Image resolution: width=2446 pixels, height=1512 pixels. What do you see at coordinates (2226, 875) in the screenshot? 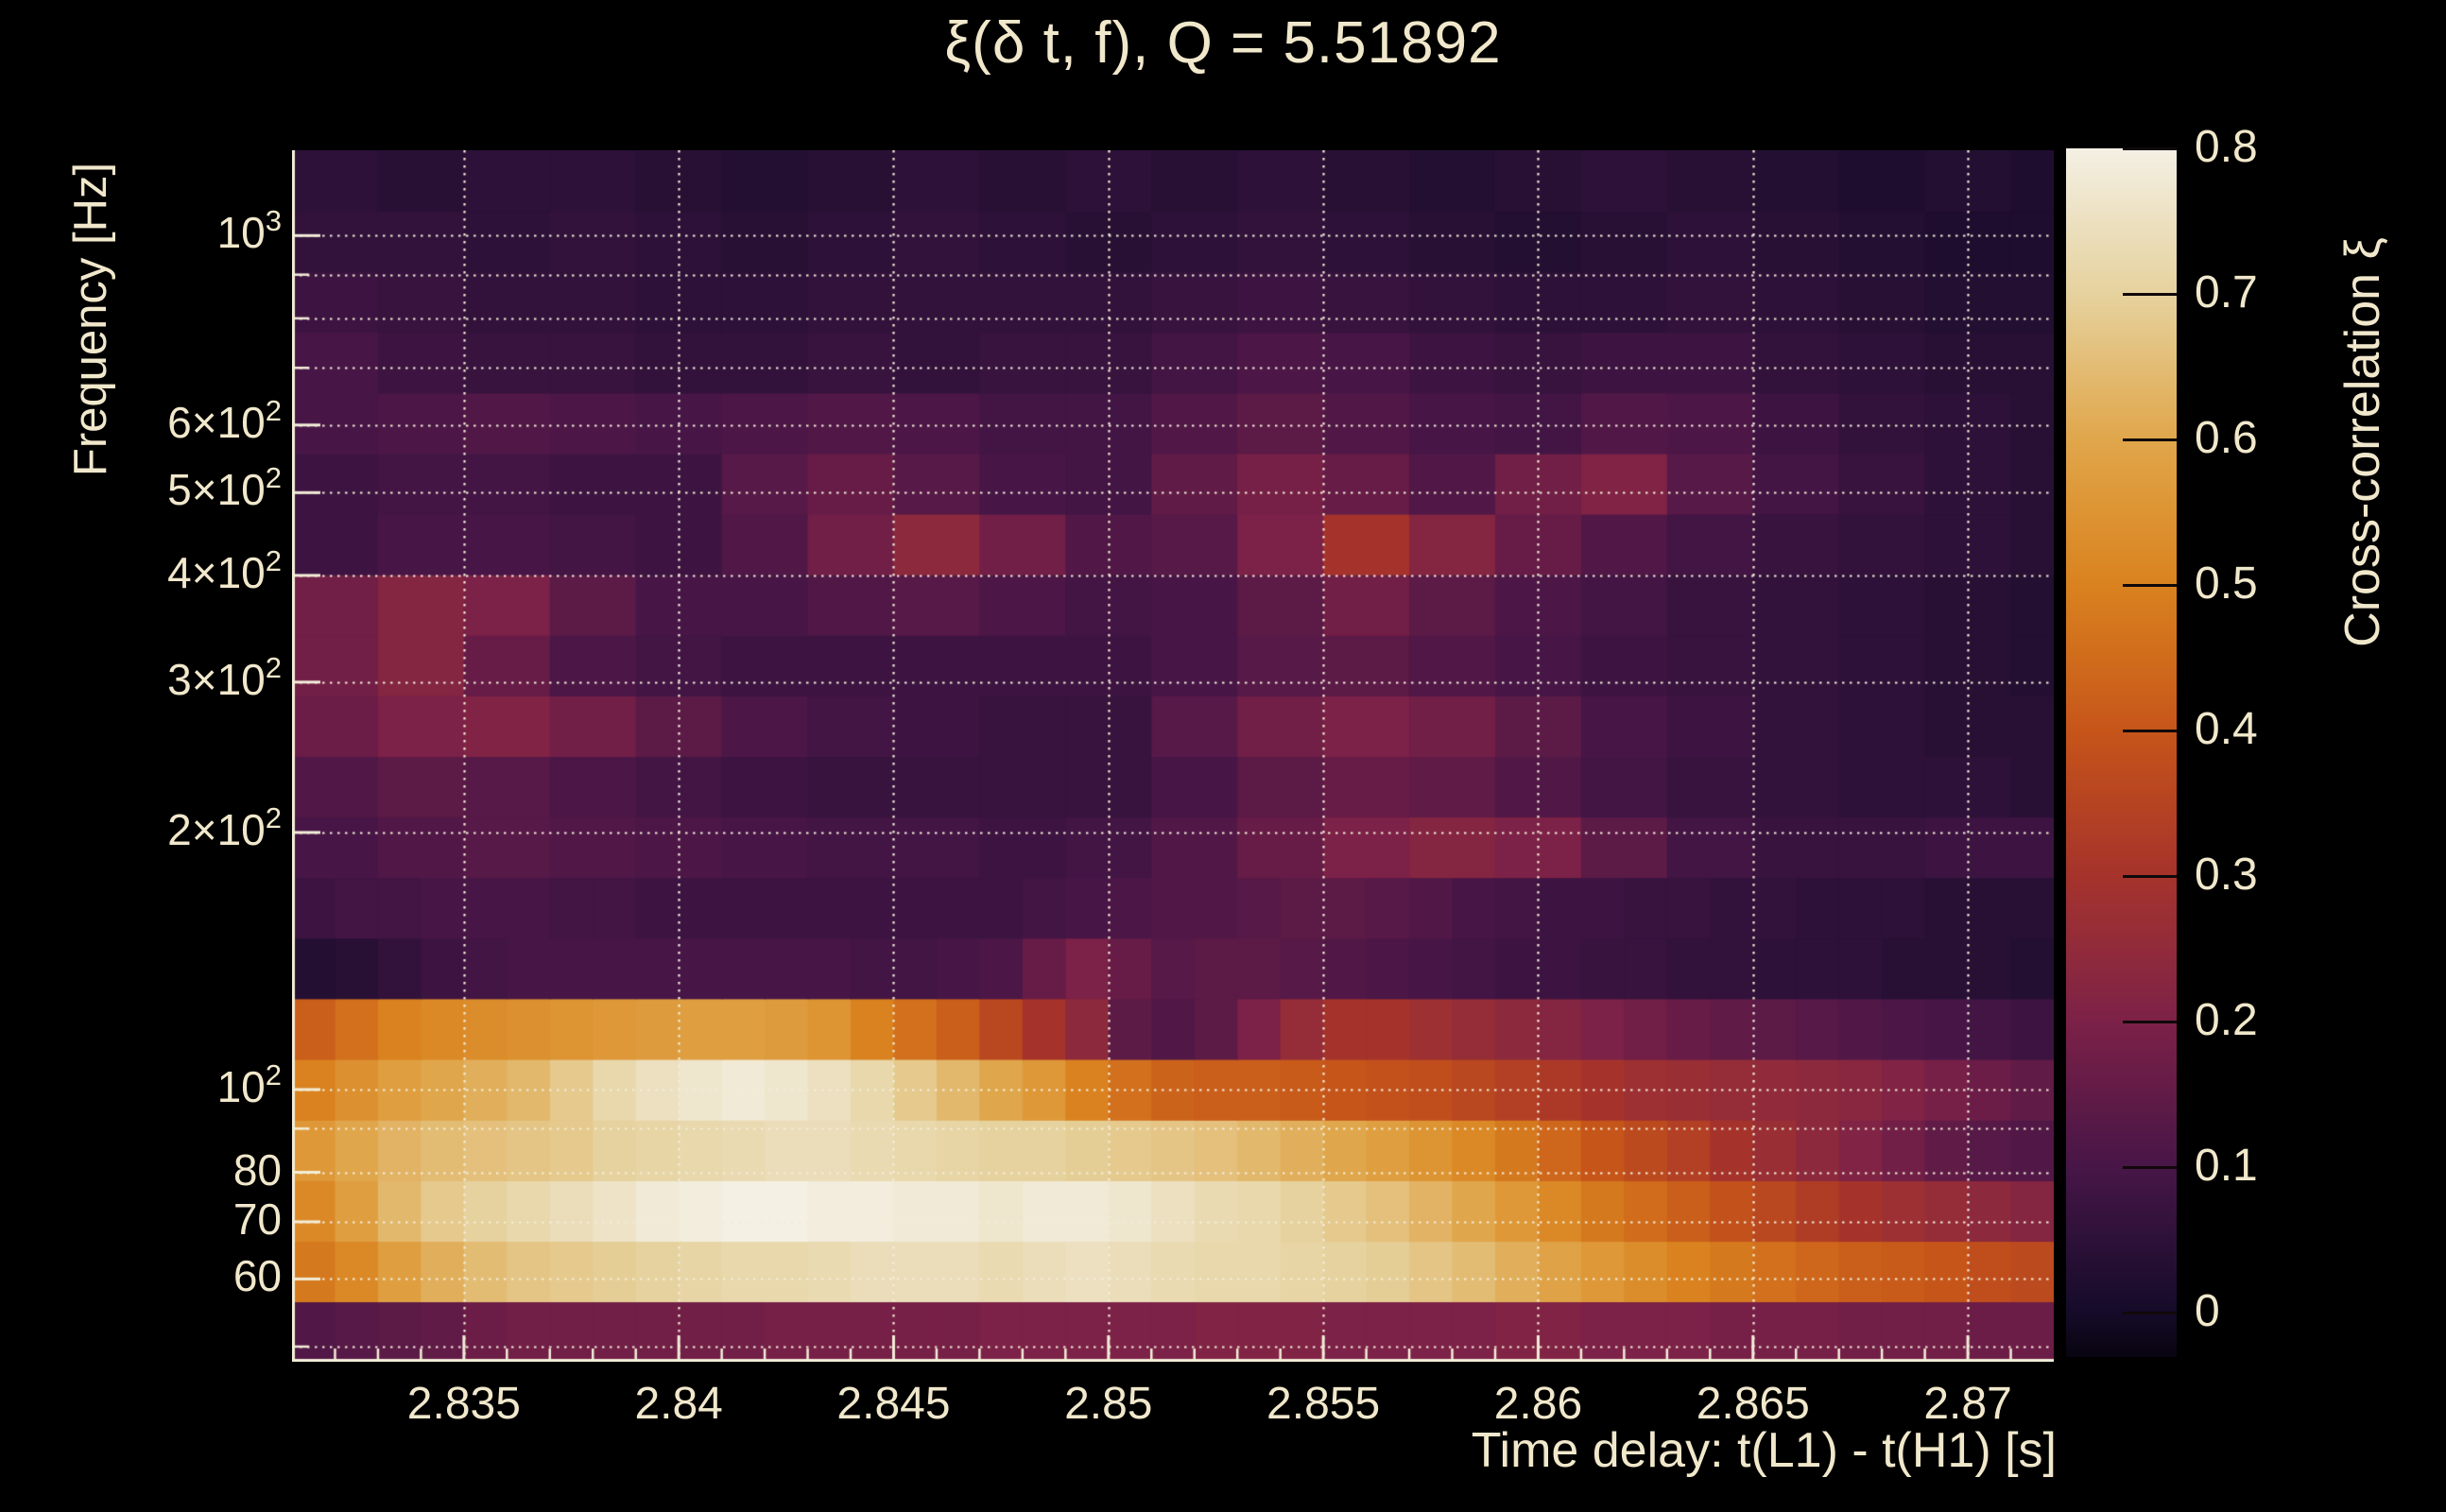
I see `colorbar-tick-label: 0.3` at bounding box center [2226, 875].